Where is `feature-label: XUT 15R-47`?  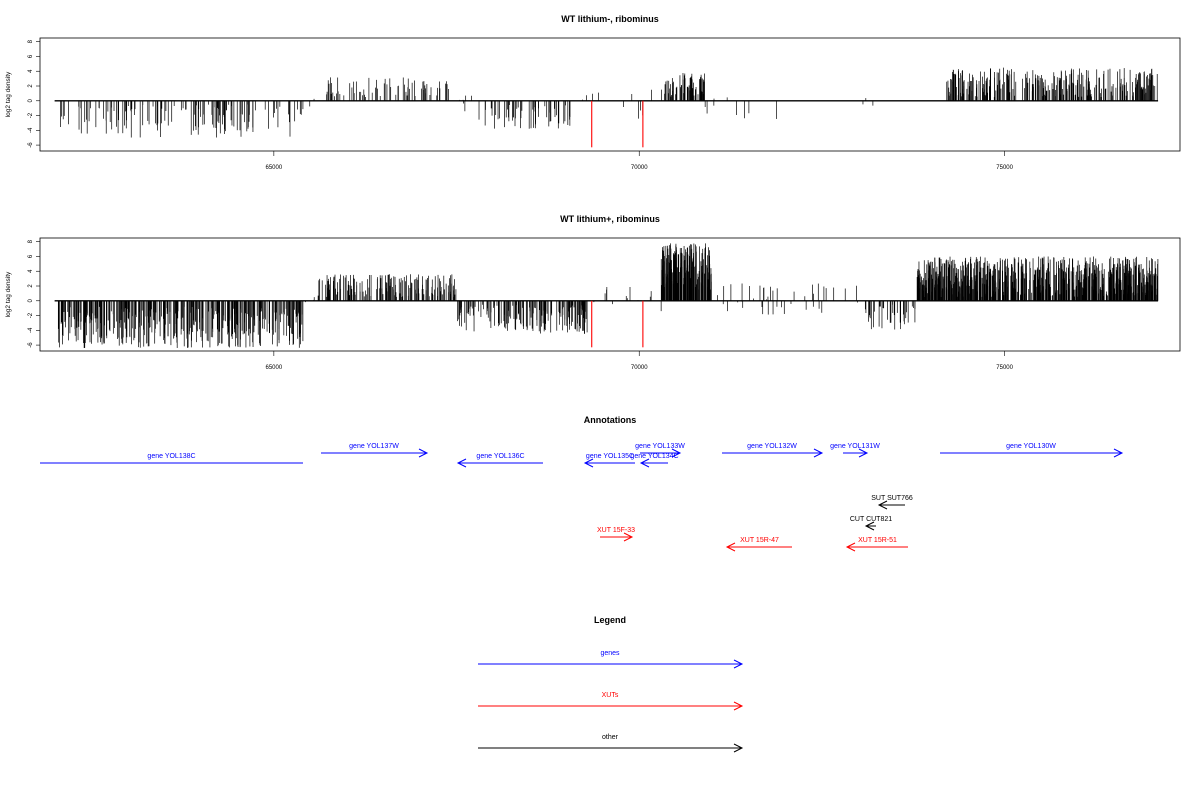 feature-label: XUT 15R-47 is located at coordinates (759, 540).